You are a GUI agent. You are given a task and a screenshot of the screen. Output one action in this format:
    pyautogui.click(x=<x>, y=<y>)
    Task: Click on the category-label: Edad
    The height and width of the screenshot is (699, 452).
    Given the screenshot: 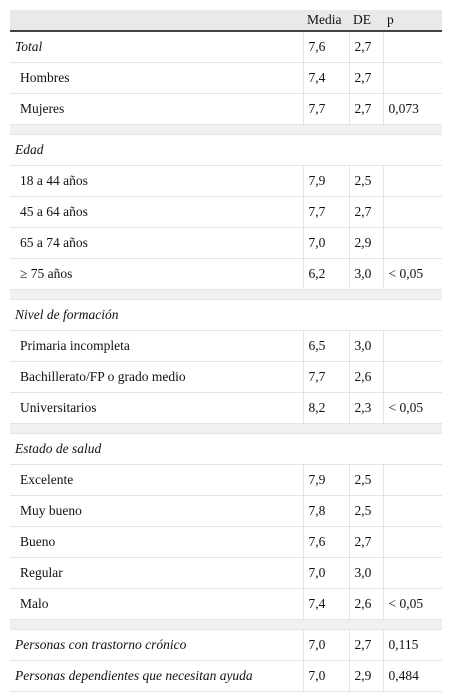 What is the action you would take?
    pyautogui.click(x=226, y=150)
    